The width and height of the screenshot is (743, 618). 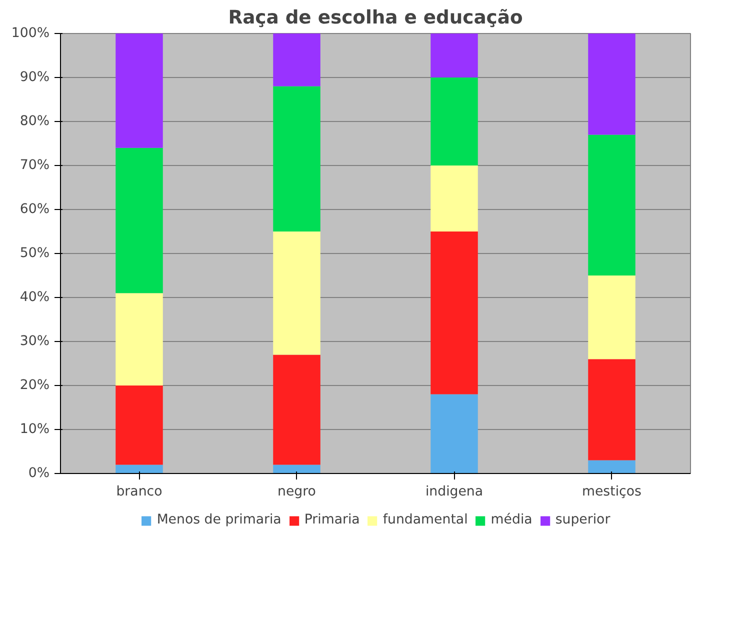 I want to click on x-tick-label: indigena, so click(x=454, y=492).